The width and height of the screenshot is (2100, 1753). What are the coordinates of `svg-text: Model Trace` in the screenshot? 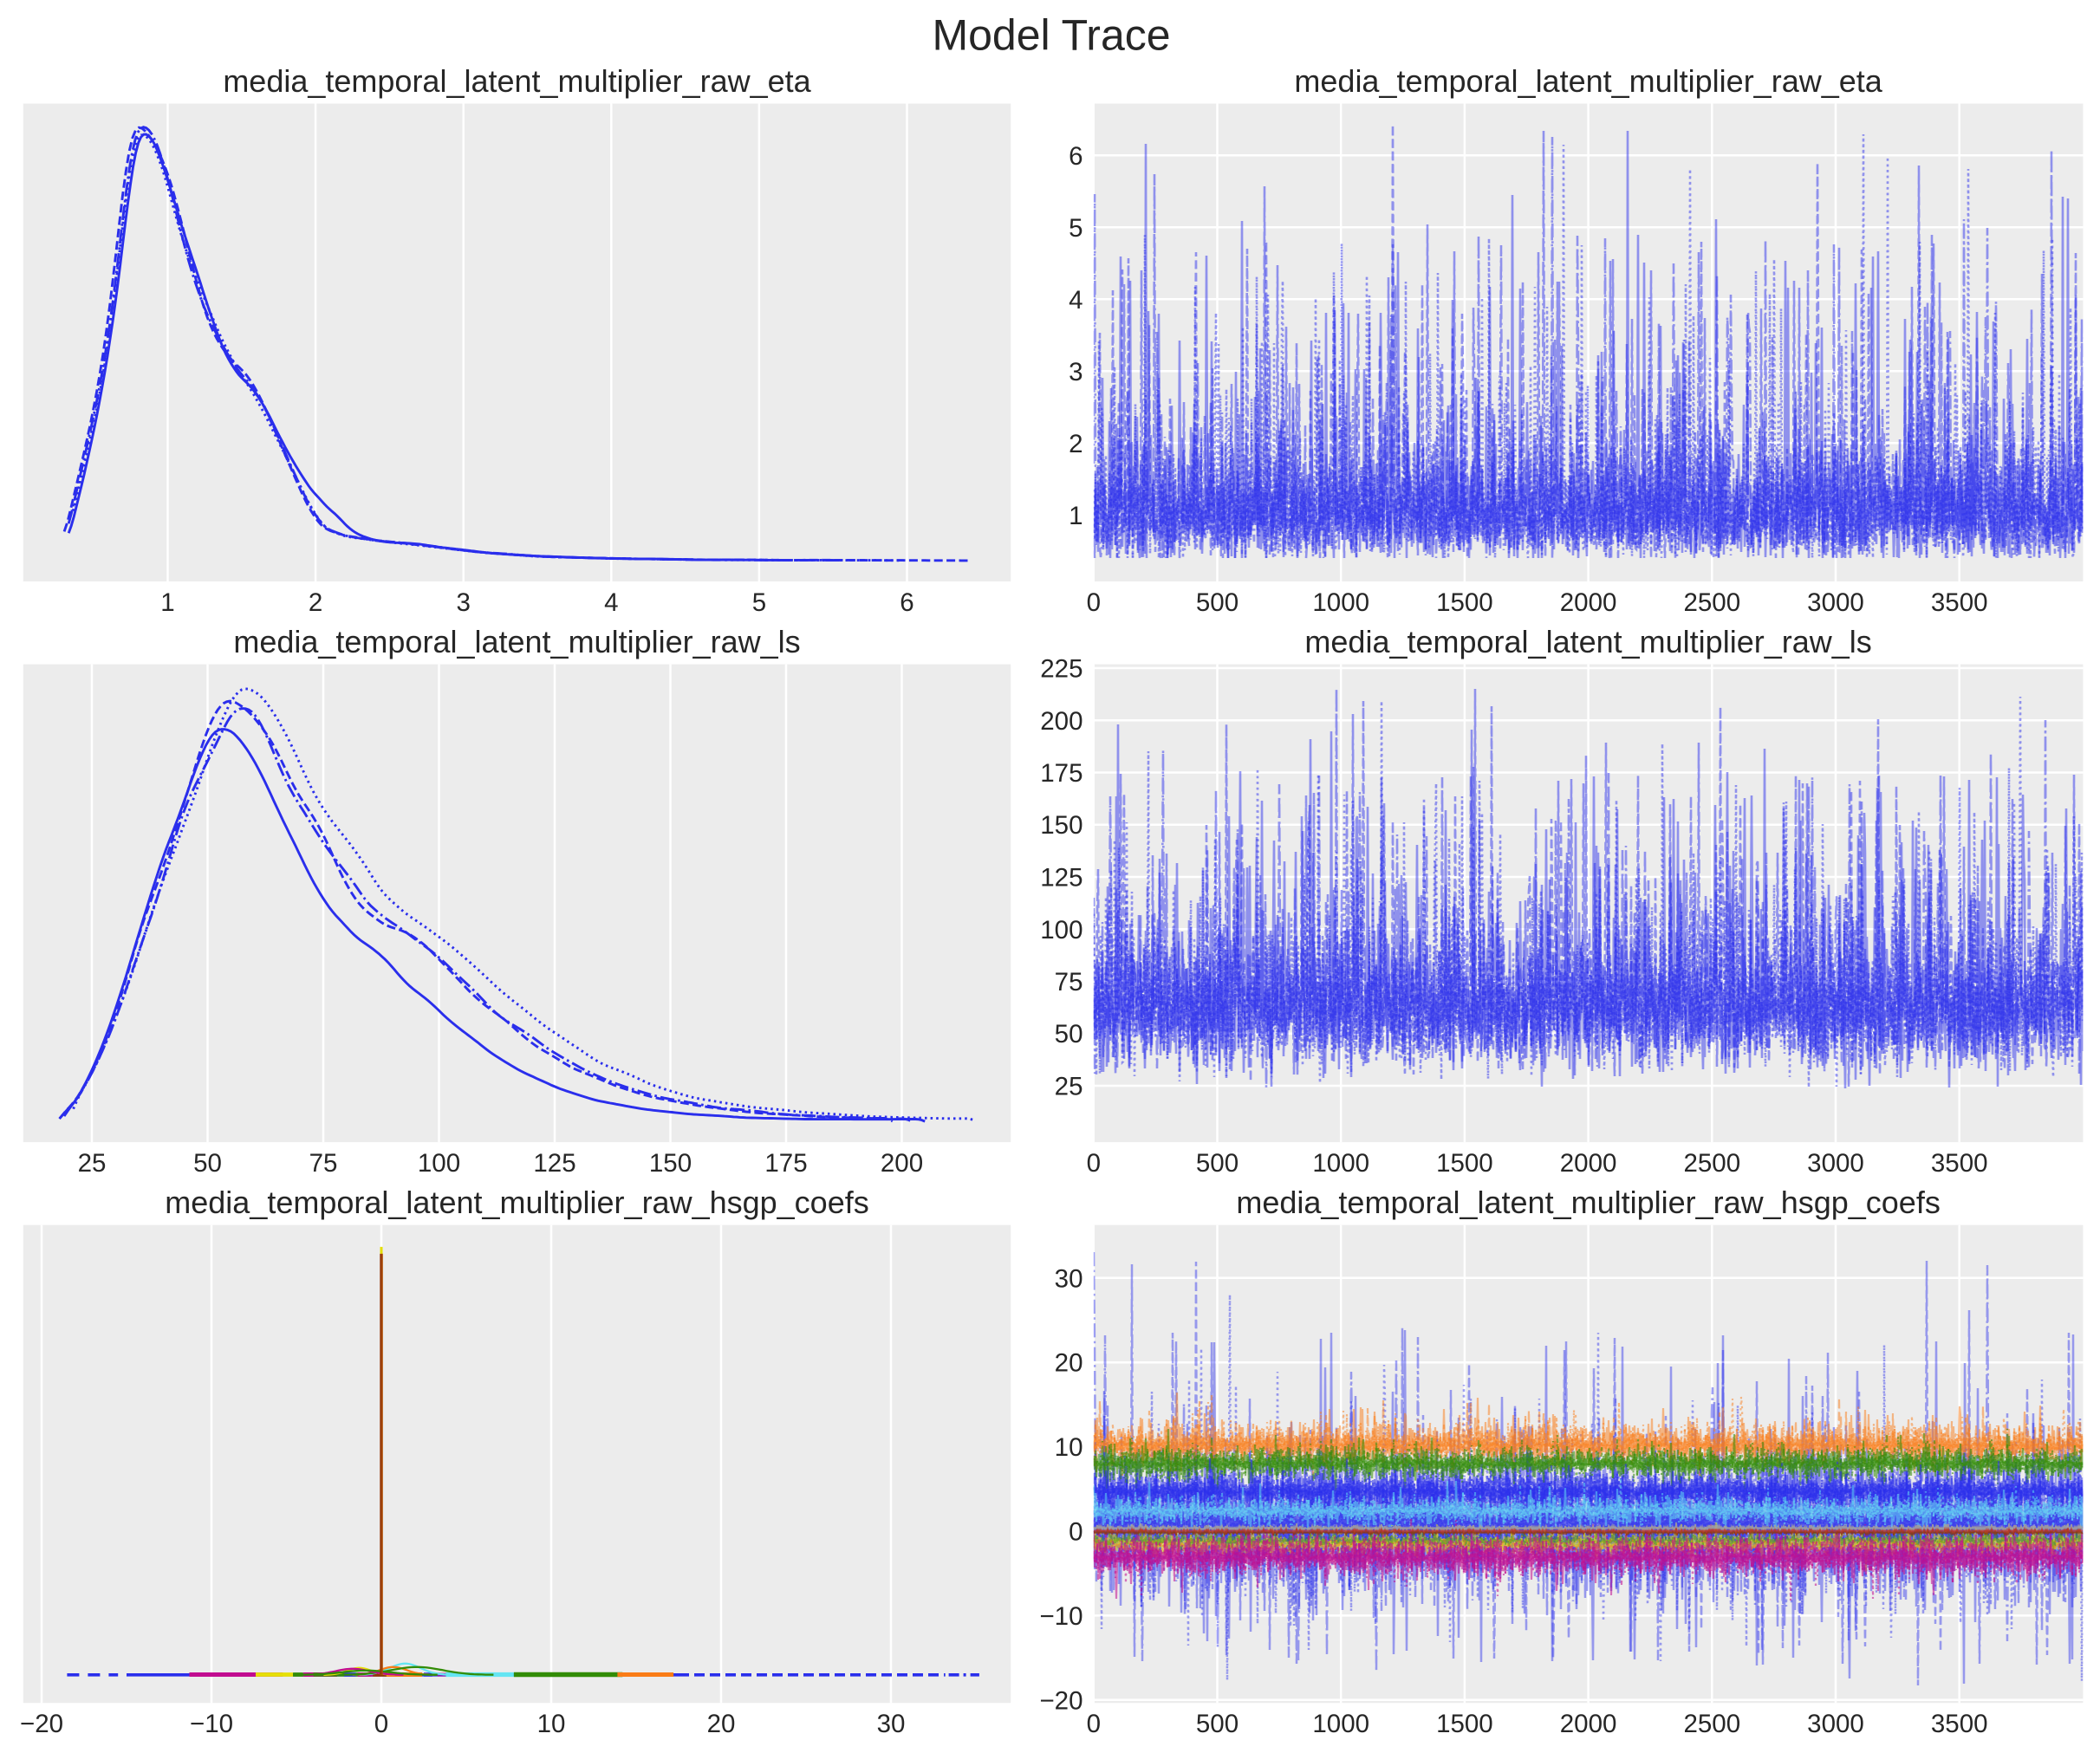 It's located at (1051, 35).